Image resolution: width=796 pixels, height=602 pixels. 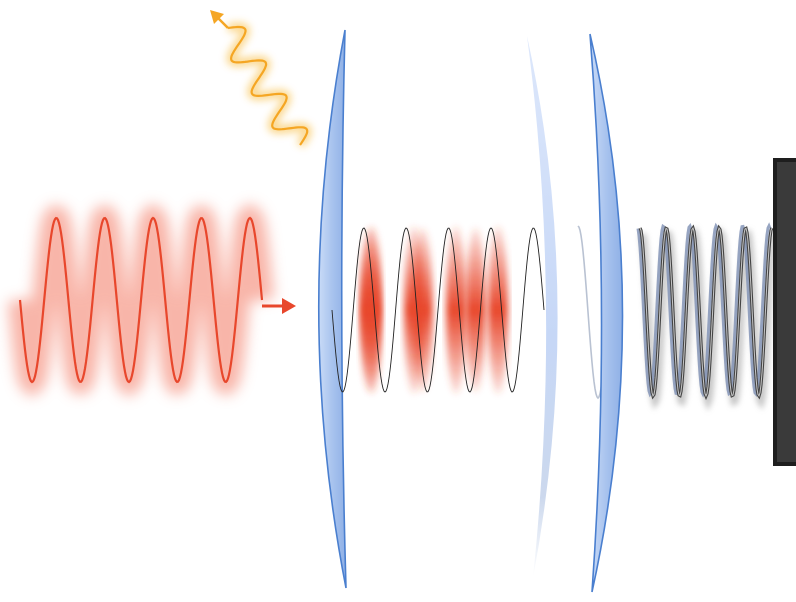 I want to click on standing-wave-outline, so click(x=438, y=310).